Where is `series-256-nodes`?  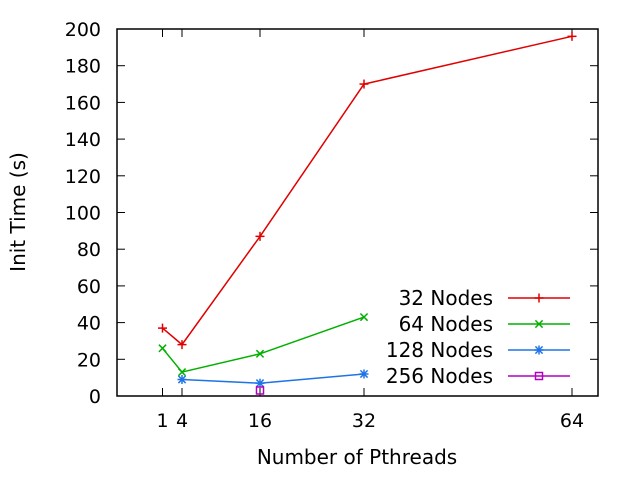
series-256-nodes is located at coordinates (260, 390).